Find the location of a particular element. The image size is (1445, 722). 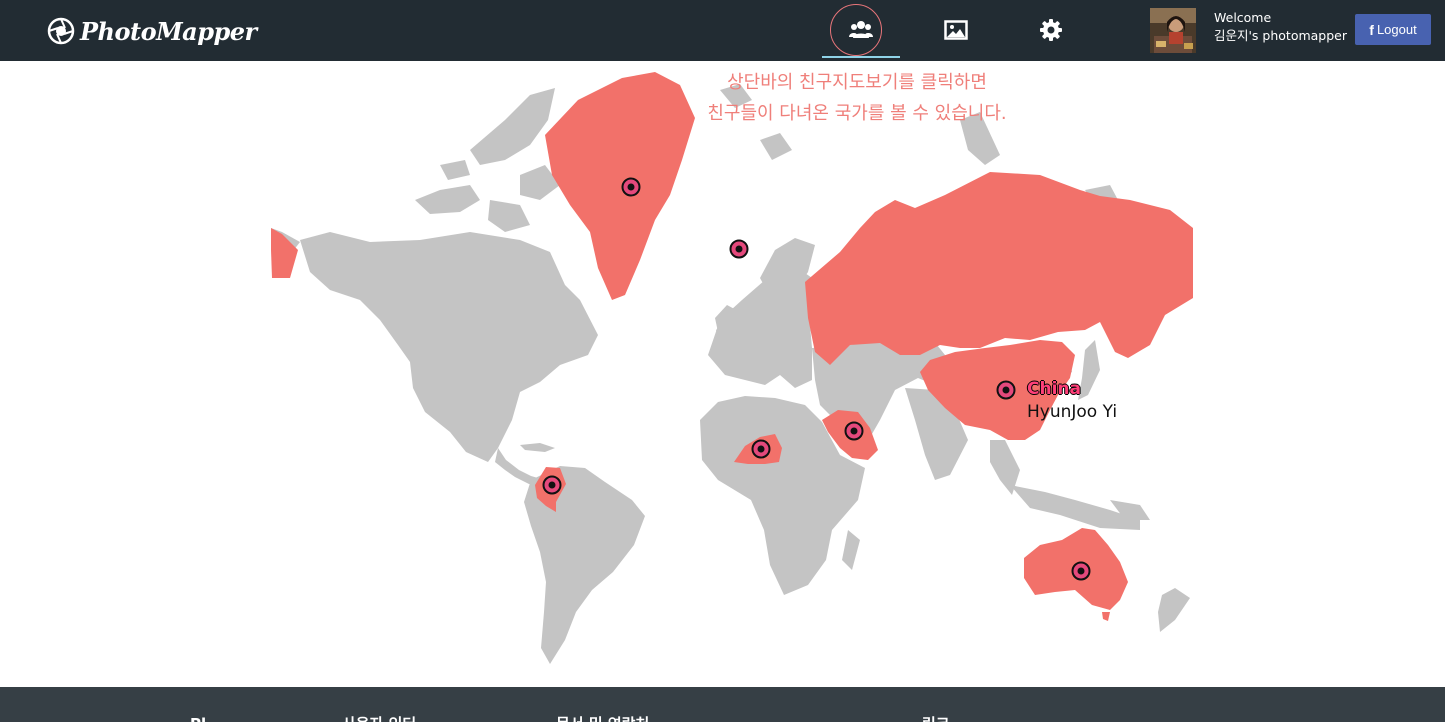

profile-photo is located at coordinates (1173, 30).